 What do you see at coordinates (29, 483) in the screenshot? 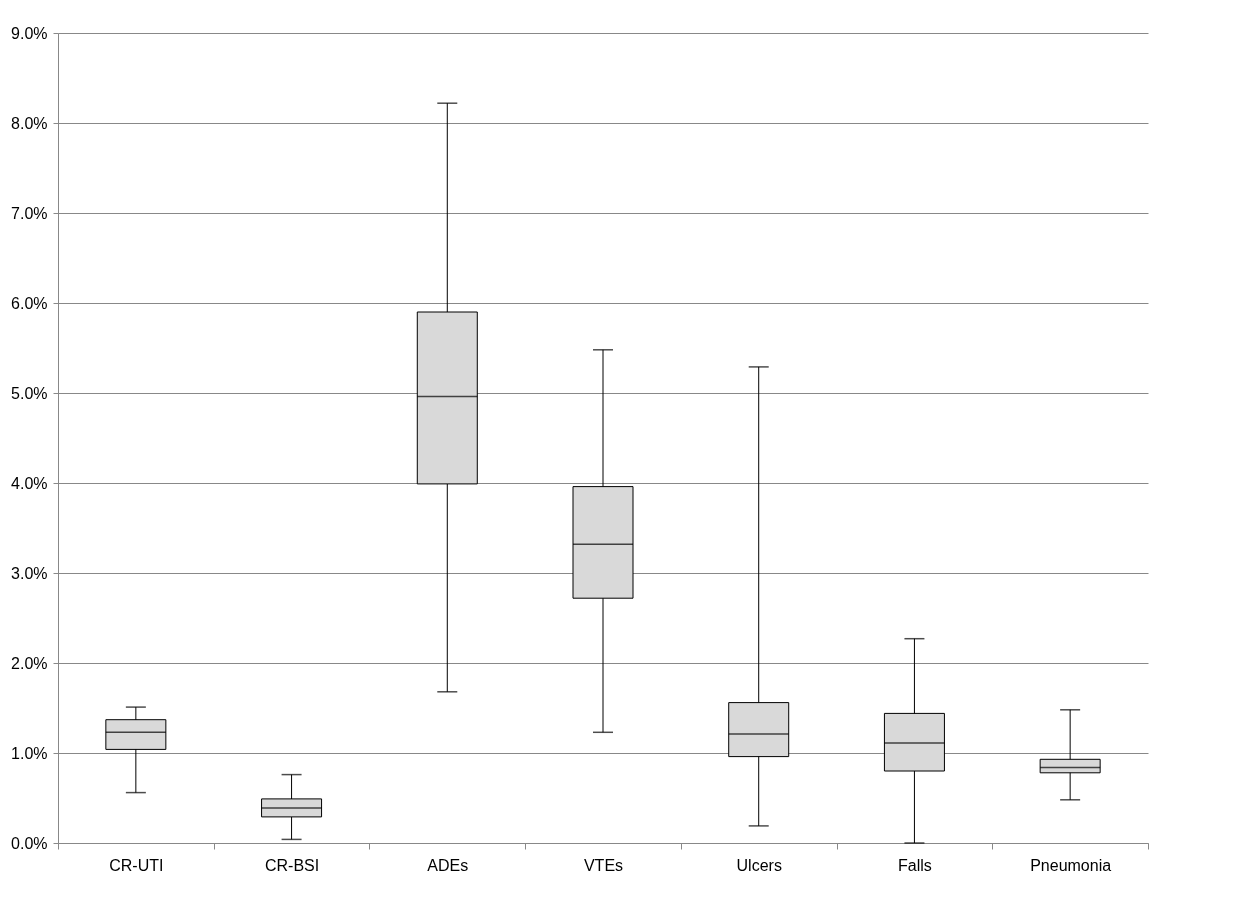
I see `y-tick-label: 4.0%` at bounding box center [29, 483].